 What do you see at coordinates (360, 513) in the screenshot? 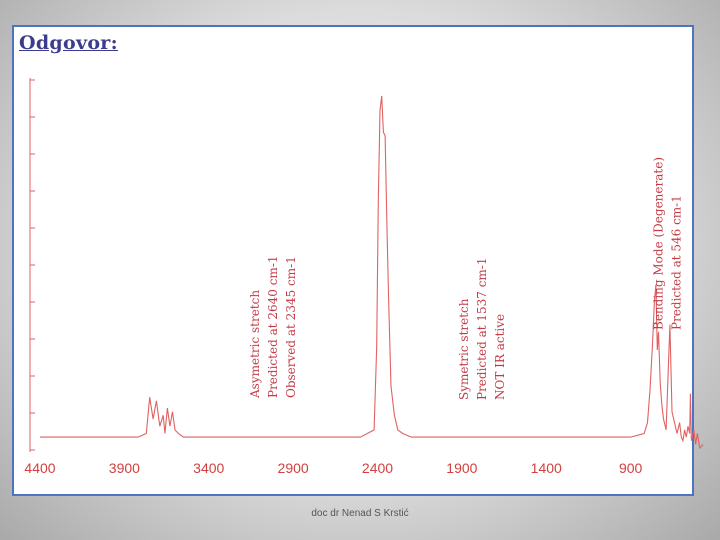
I see `footer-author: doc dr Nenad S Krstić` at bounding box center [360, 513].